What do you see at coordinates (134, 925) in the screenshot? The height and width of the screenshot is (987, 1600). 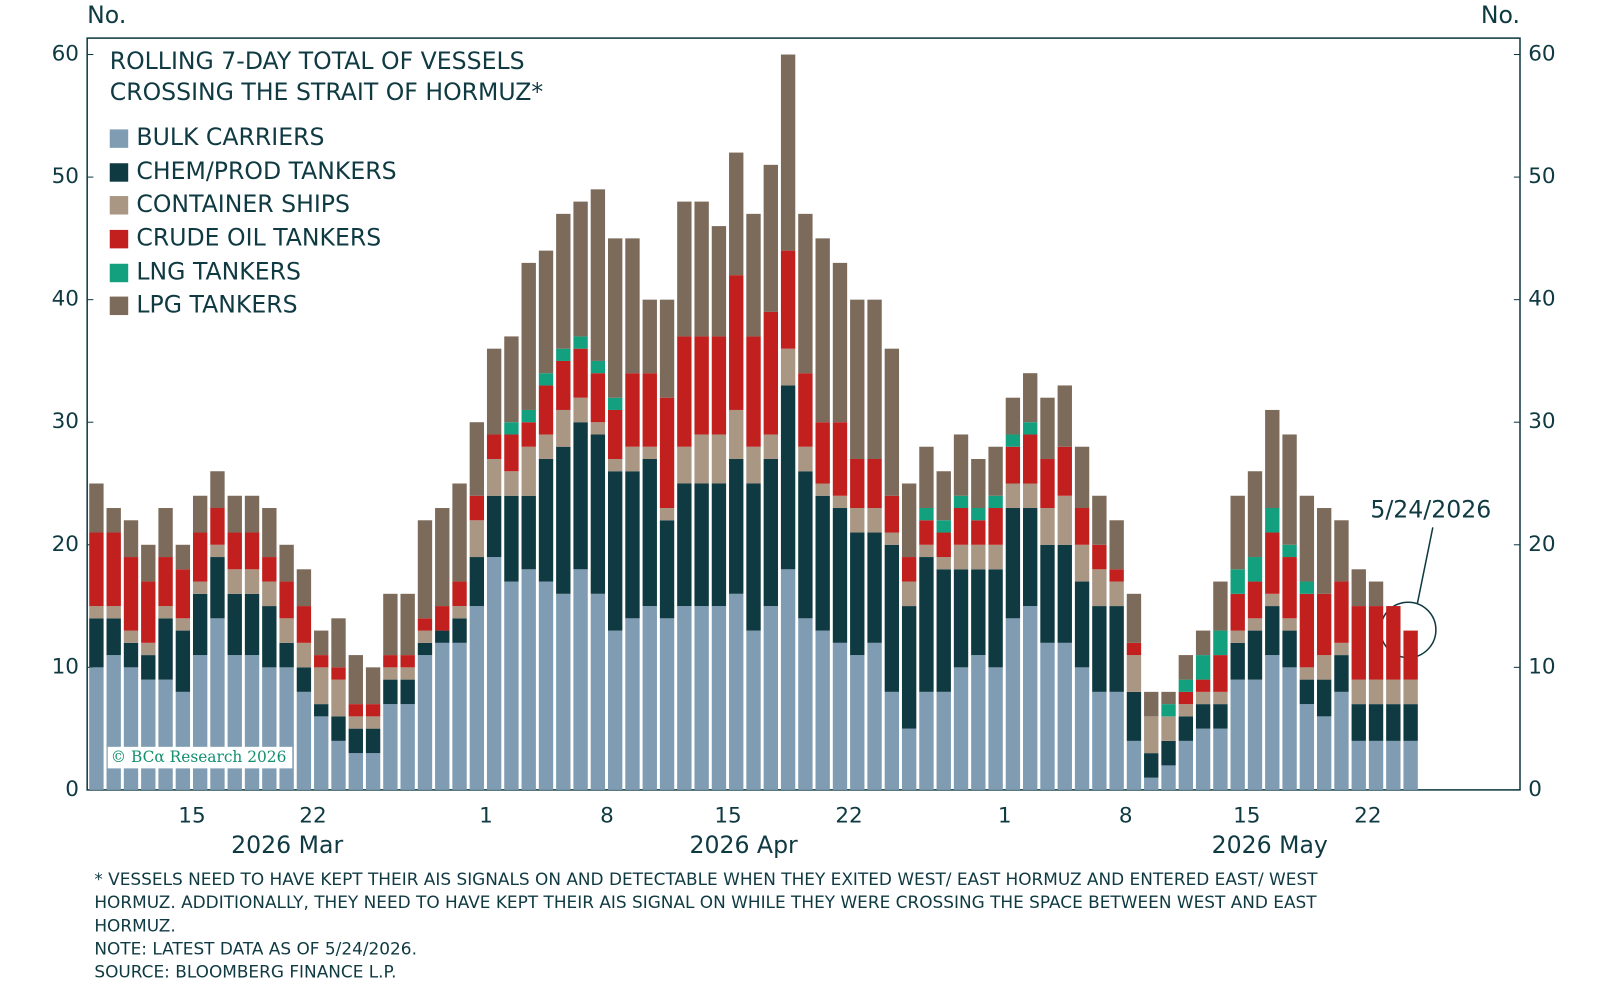 I see `footnote: HORMUZ.` at bounding box center [134, 925].